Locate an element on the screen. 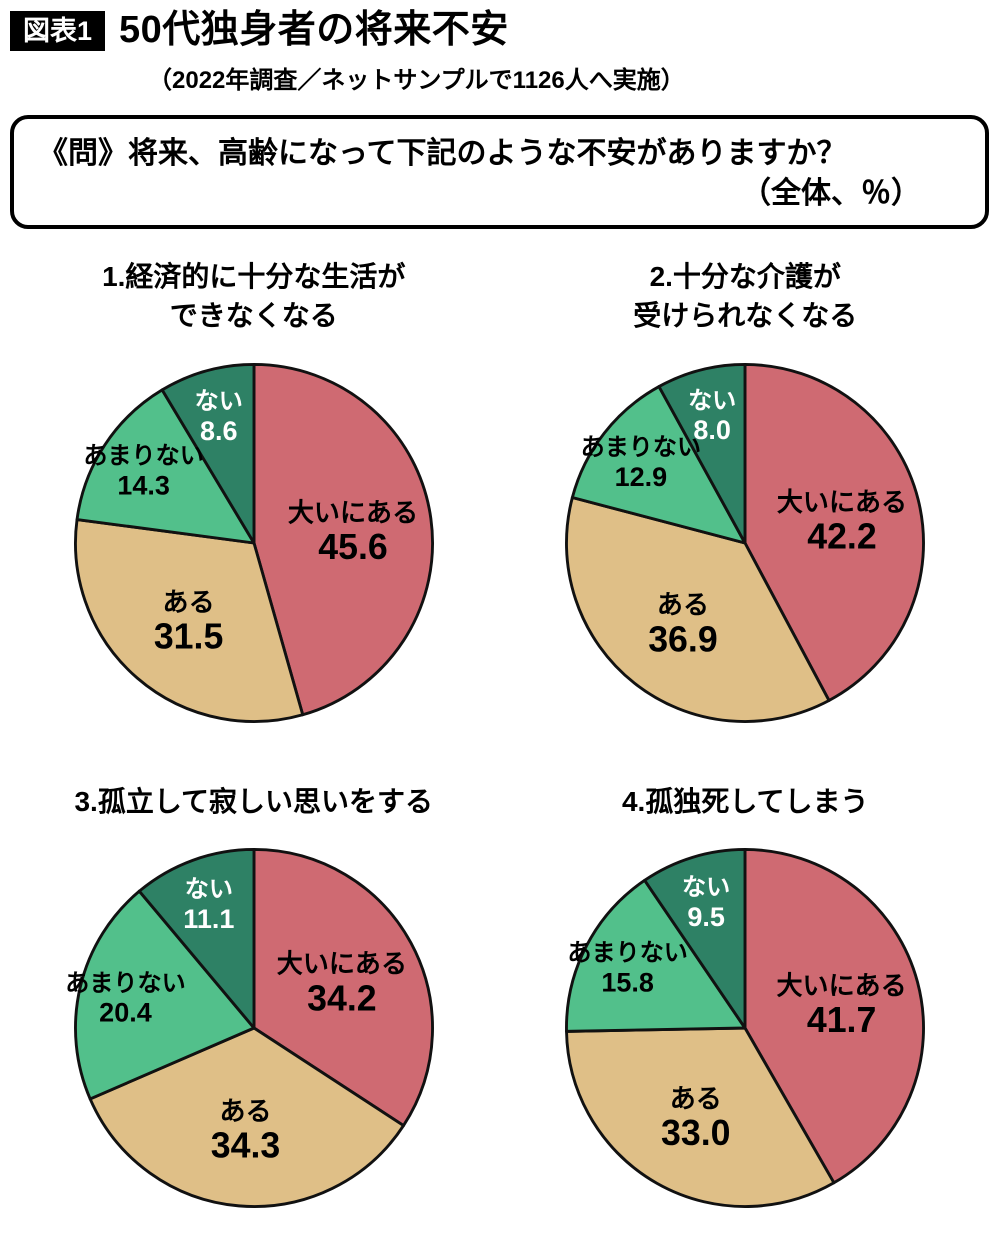 The image size is (999, 1248). chart-title-4: 4.孤独死してしまう is located at coordinates (745, 801).